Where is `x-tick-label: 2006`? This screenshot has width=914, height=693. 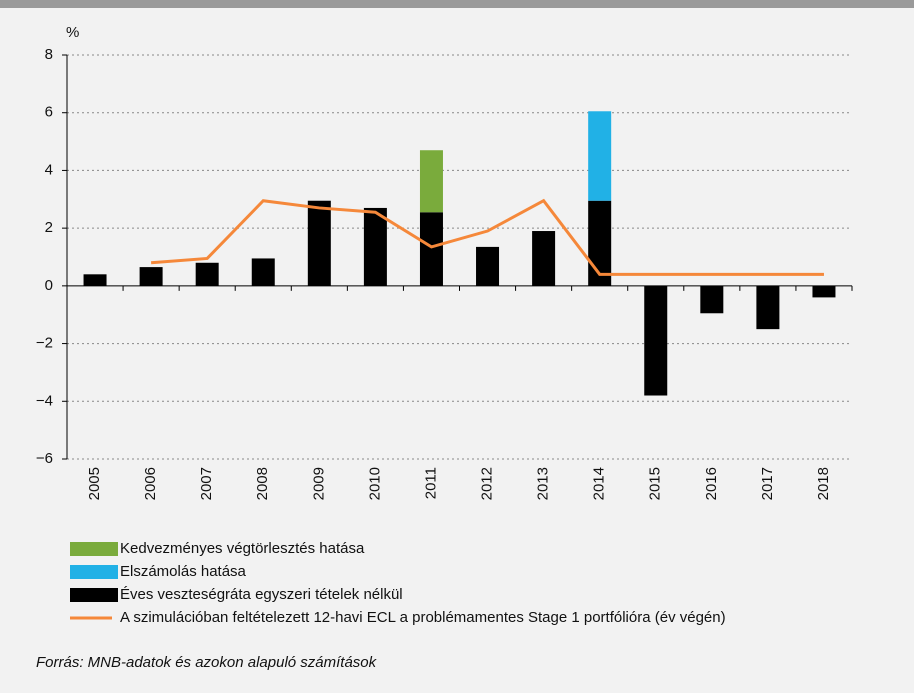
x-tick-label: 2006 is located at coordinates (150, 483).